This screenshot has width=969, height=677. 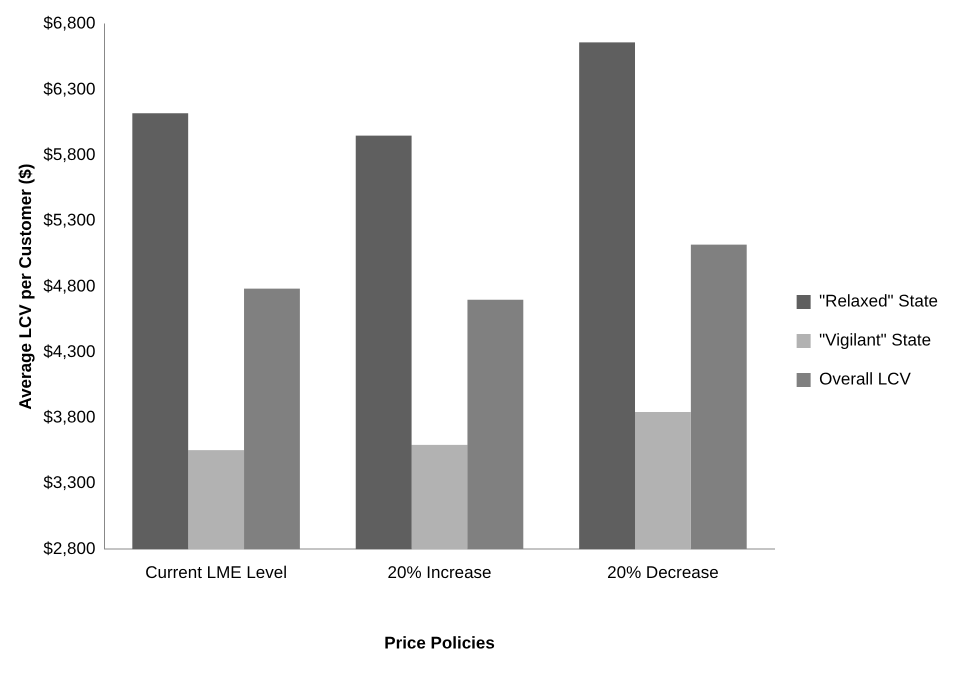 I want to click on x-tick-label: 20% Decrease, so click(x=663, y=572).